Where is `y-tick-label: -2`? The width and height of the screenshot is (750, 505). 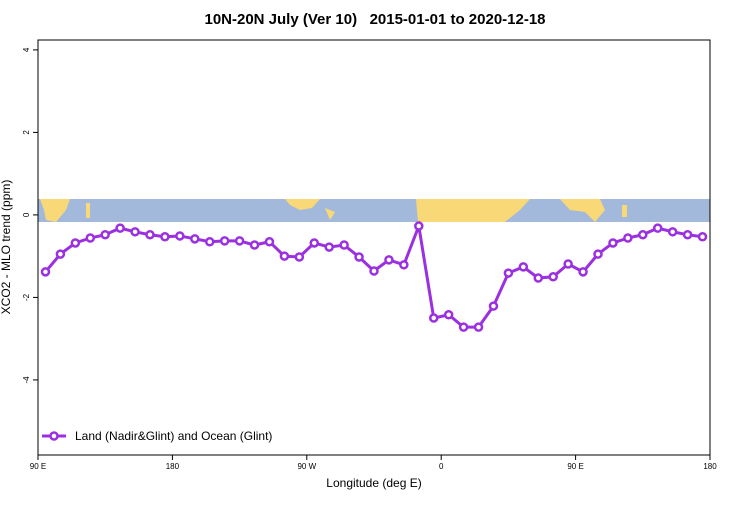
y-tick-label: -2 is located at coordinates (26, 297).